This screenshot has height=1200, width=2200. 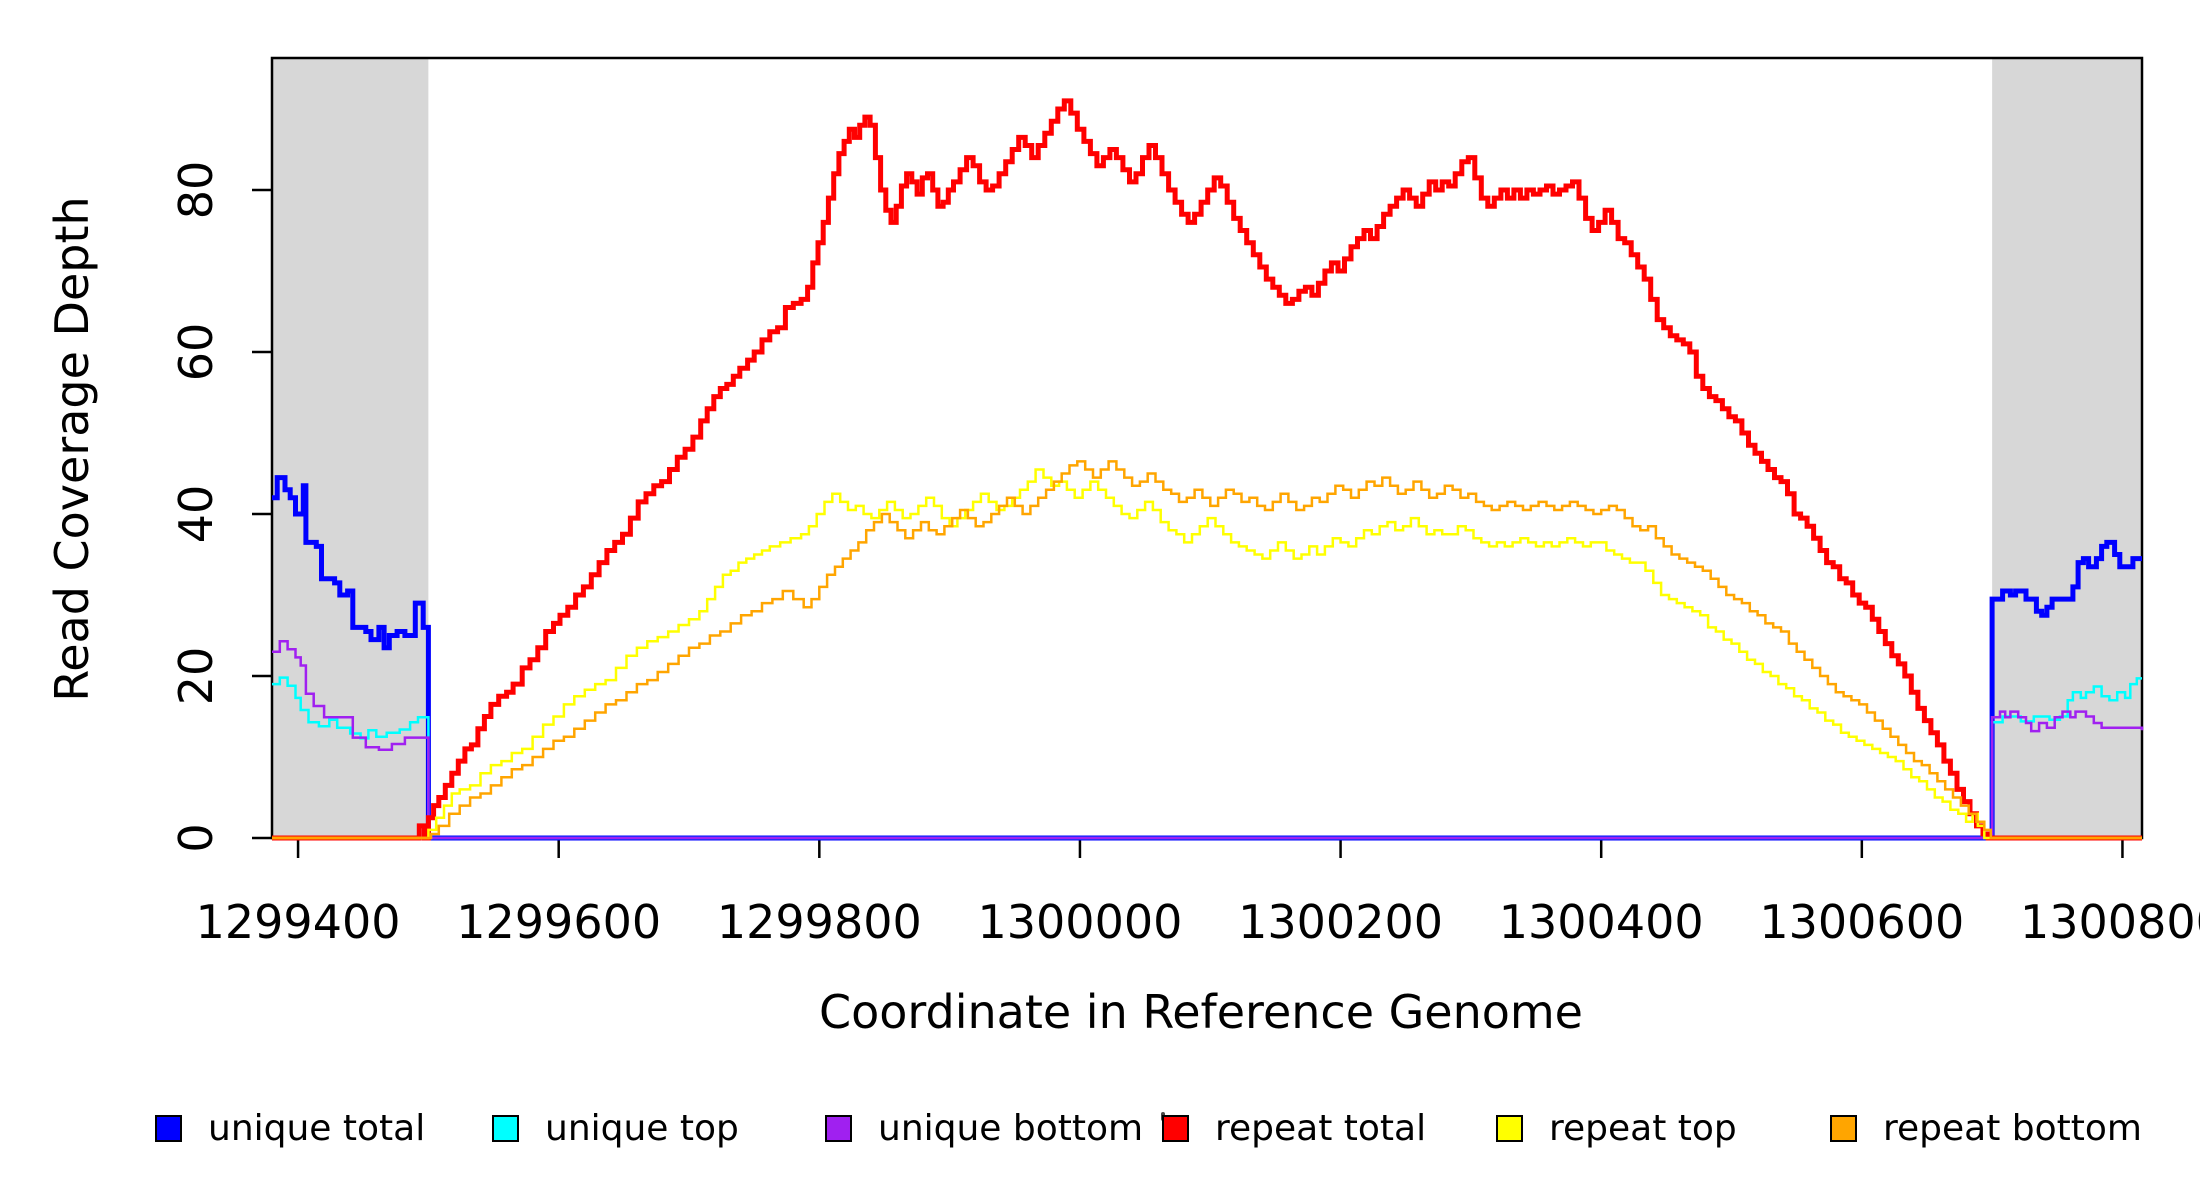 I want to click on x-tick-label: 1300200, so click(x=1340, y=922).